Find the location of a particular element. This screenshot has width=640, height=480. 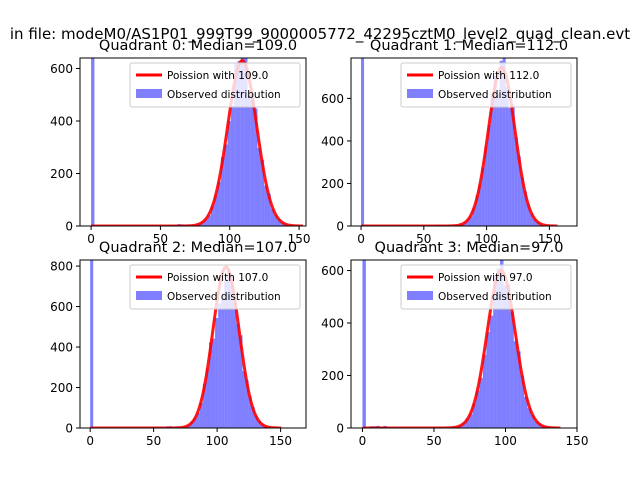

x-tick-label: 100 is located at coordinates (217, 441).